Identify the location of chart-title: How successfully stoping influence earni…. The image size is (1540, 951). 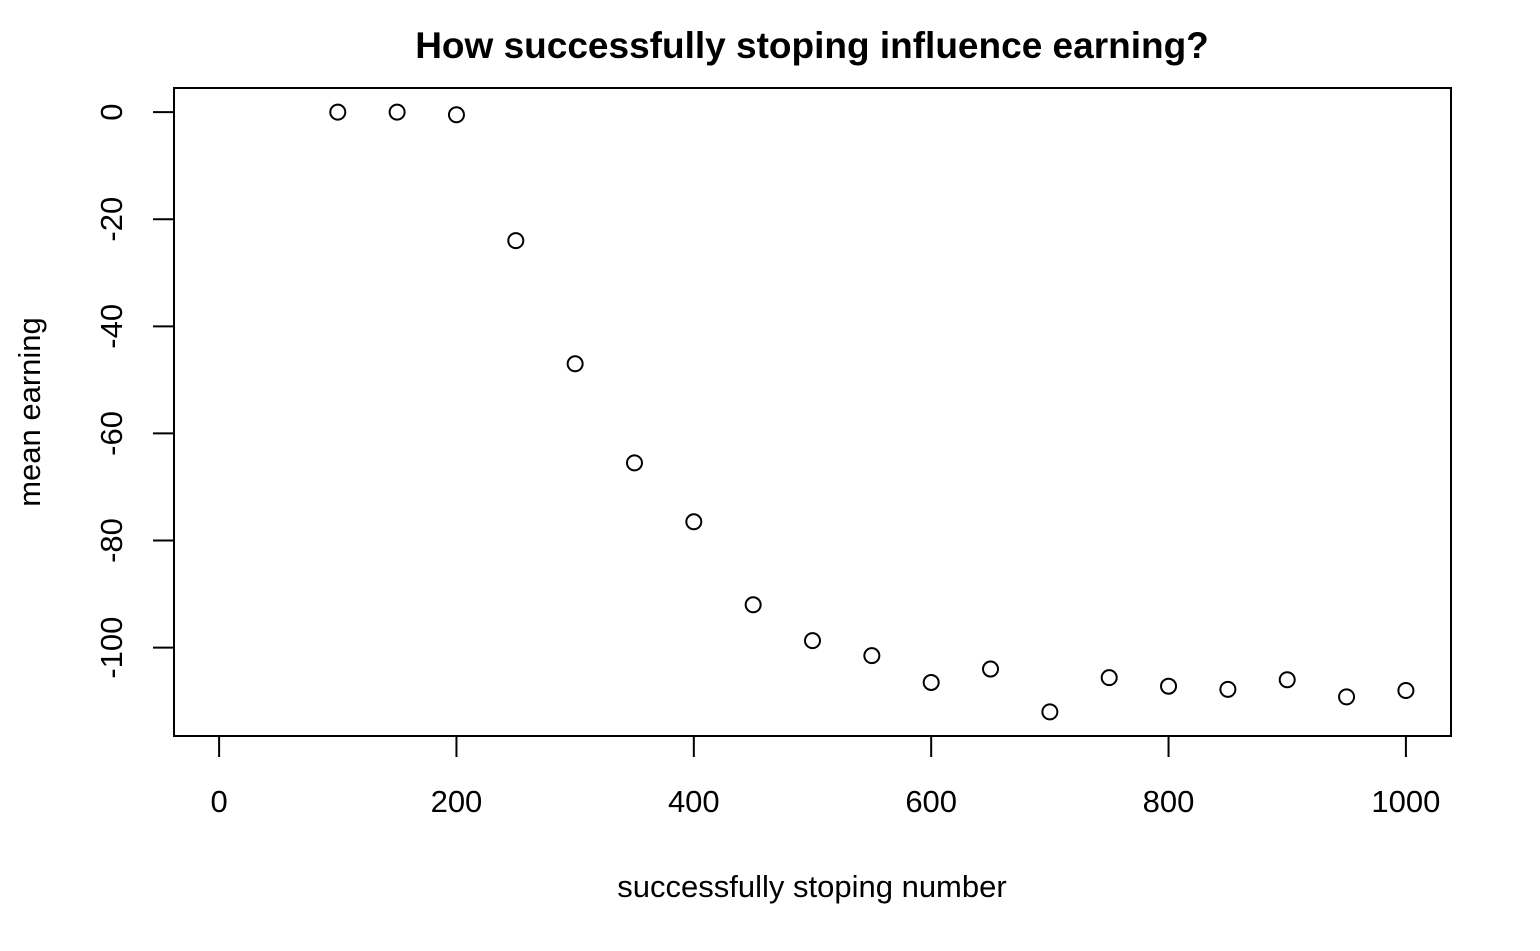
(812, 45).